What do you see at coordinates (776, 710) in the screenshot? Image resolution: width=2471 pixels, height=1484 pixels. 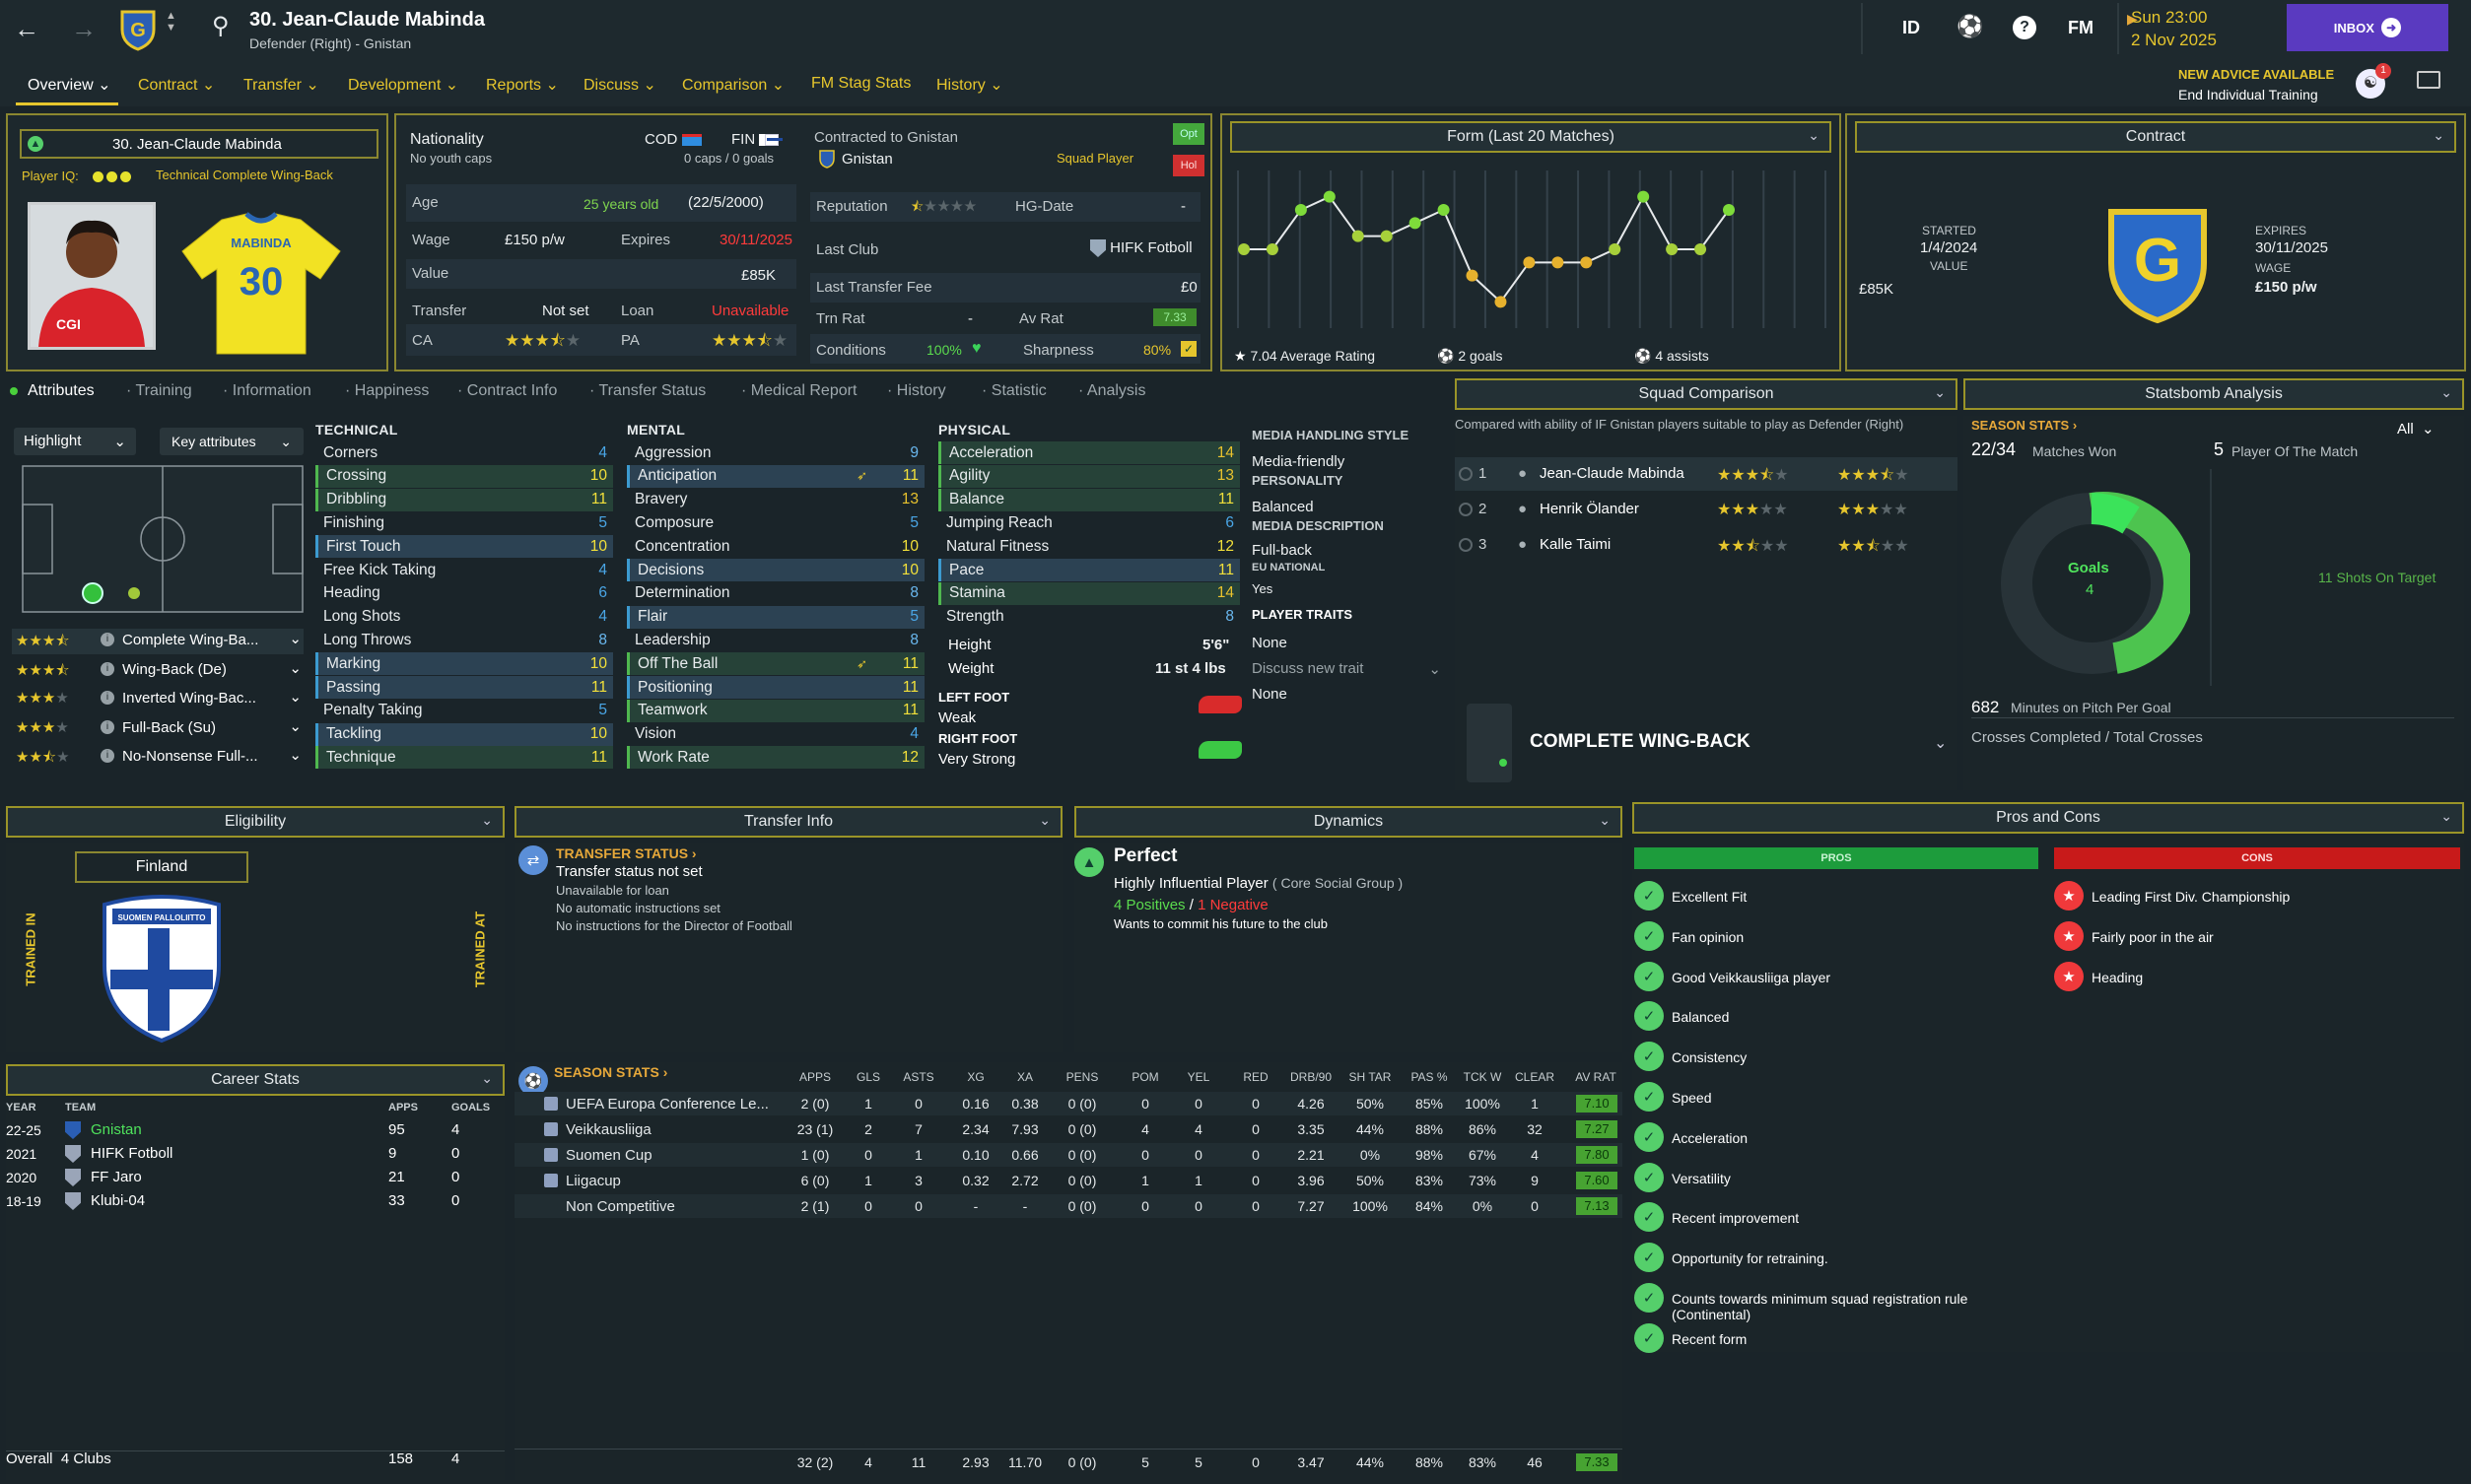 I see `attribute-row: Teamwork 11` at bounding box center [776, 710].